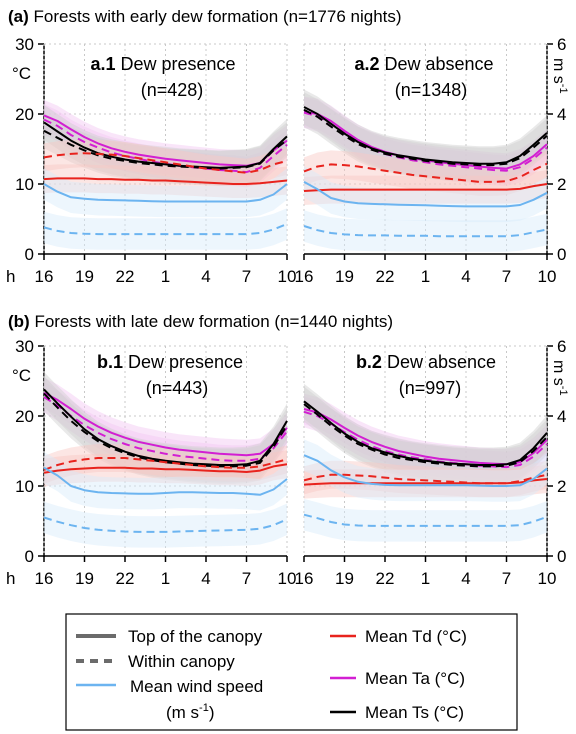 This screenshot has height=734, width=576. Describe the element at coordinates (557, 451) in the screenshot. I see `wind-axis-b: 6 4 2 0 m s-1` at that location.